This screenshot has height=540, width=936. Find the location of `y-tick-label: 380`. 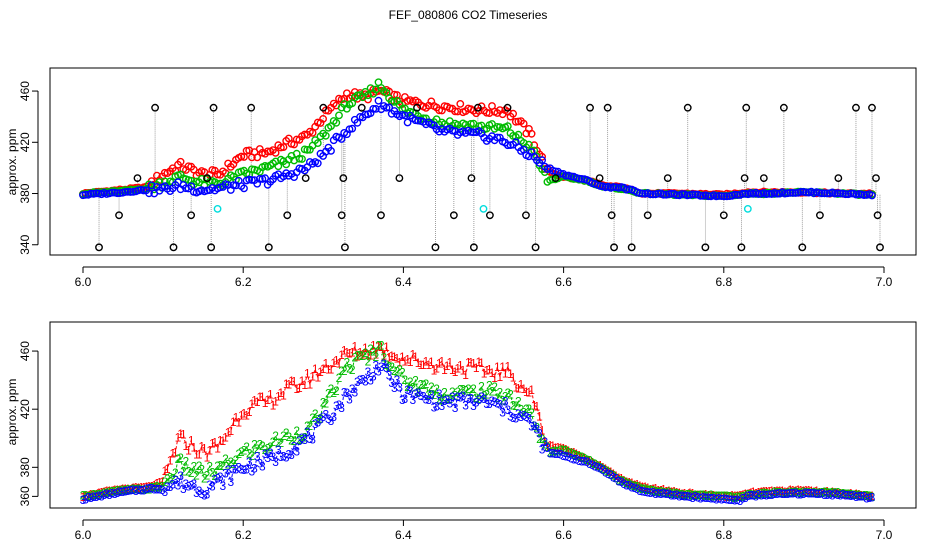

y-tick-label: 380 is located at coordinates (25, 467).